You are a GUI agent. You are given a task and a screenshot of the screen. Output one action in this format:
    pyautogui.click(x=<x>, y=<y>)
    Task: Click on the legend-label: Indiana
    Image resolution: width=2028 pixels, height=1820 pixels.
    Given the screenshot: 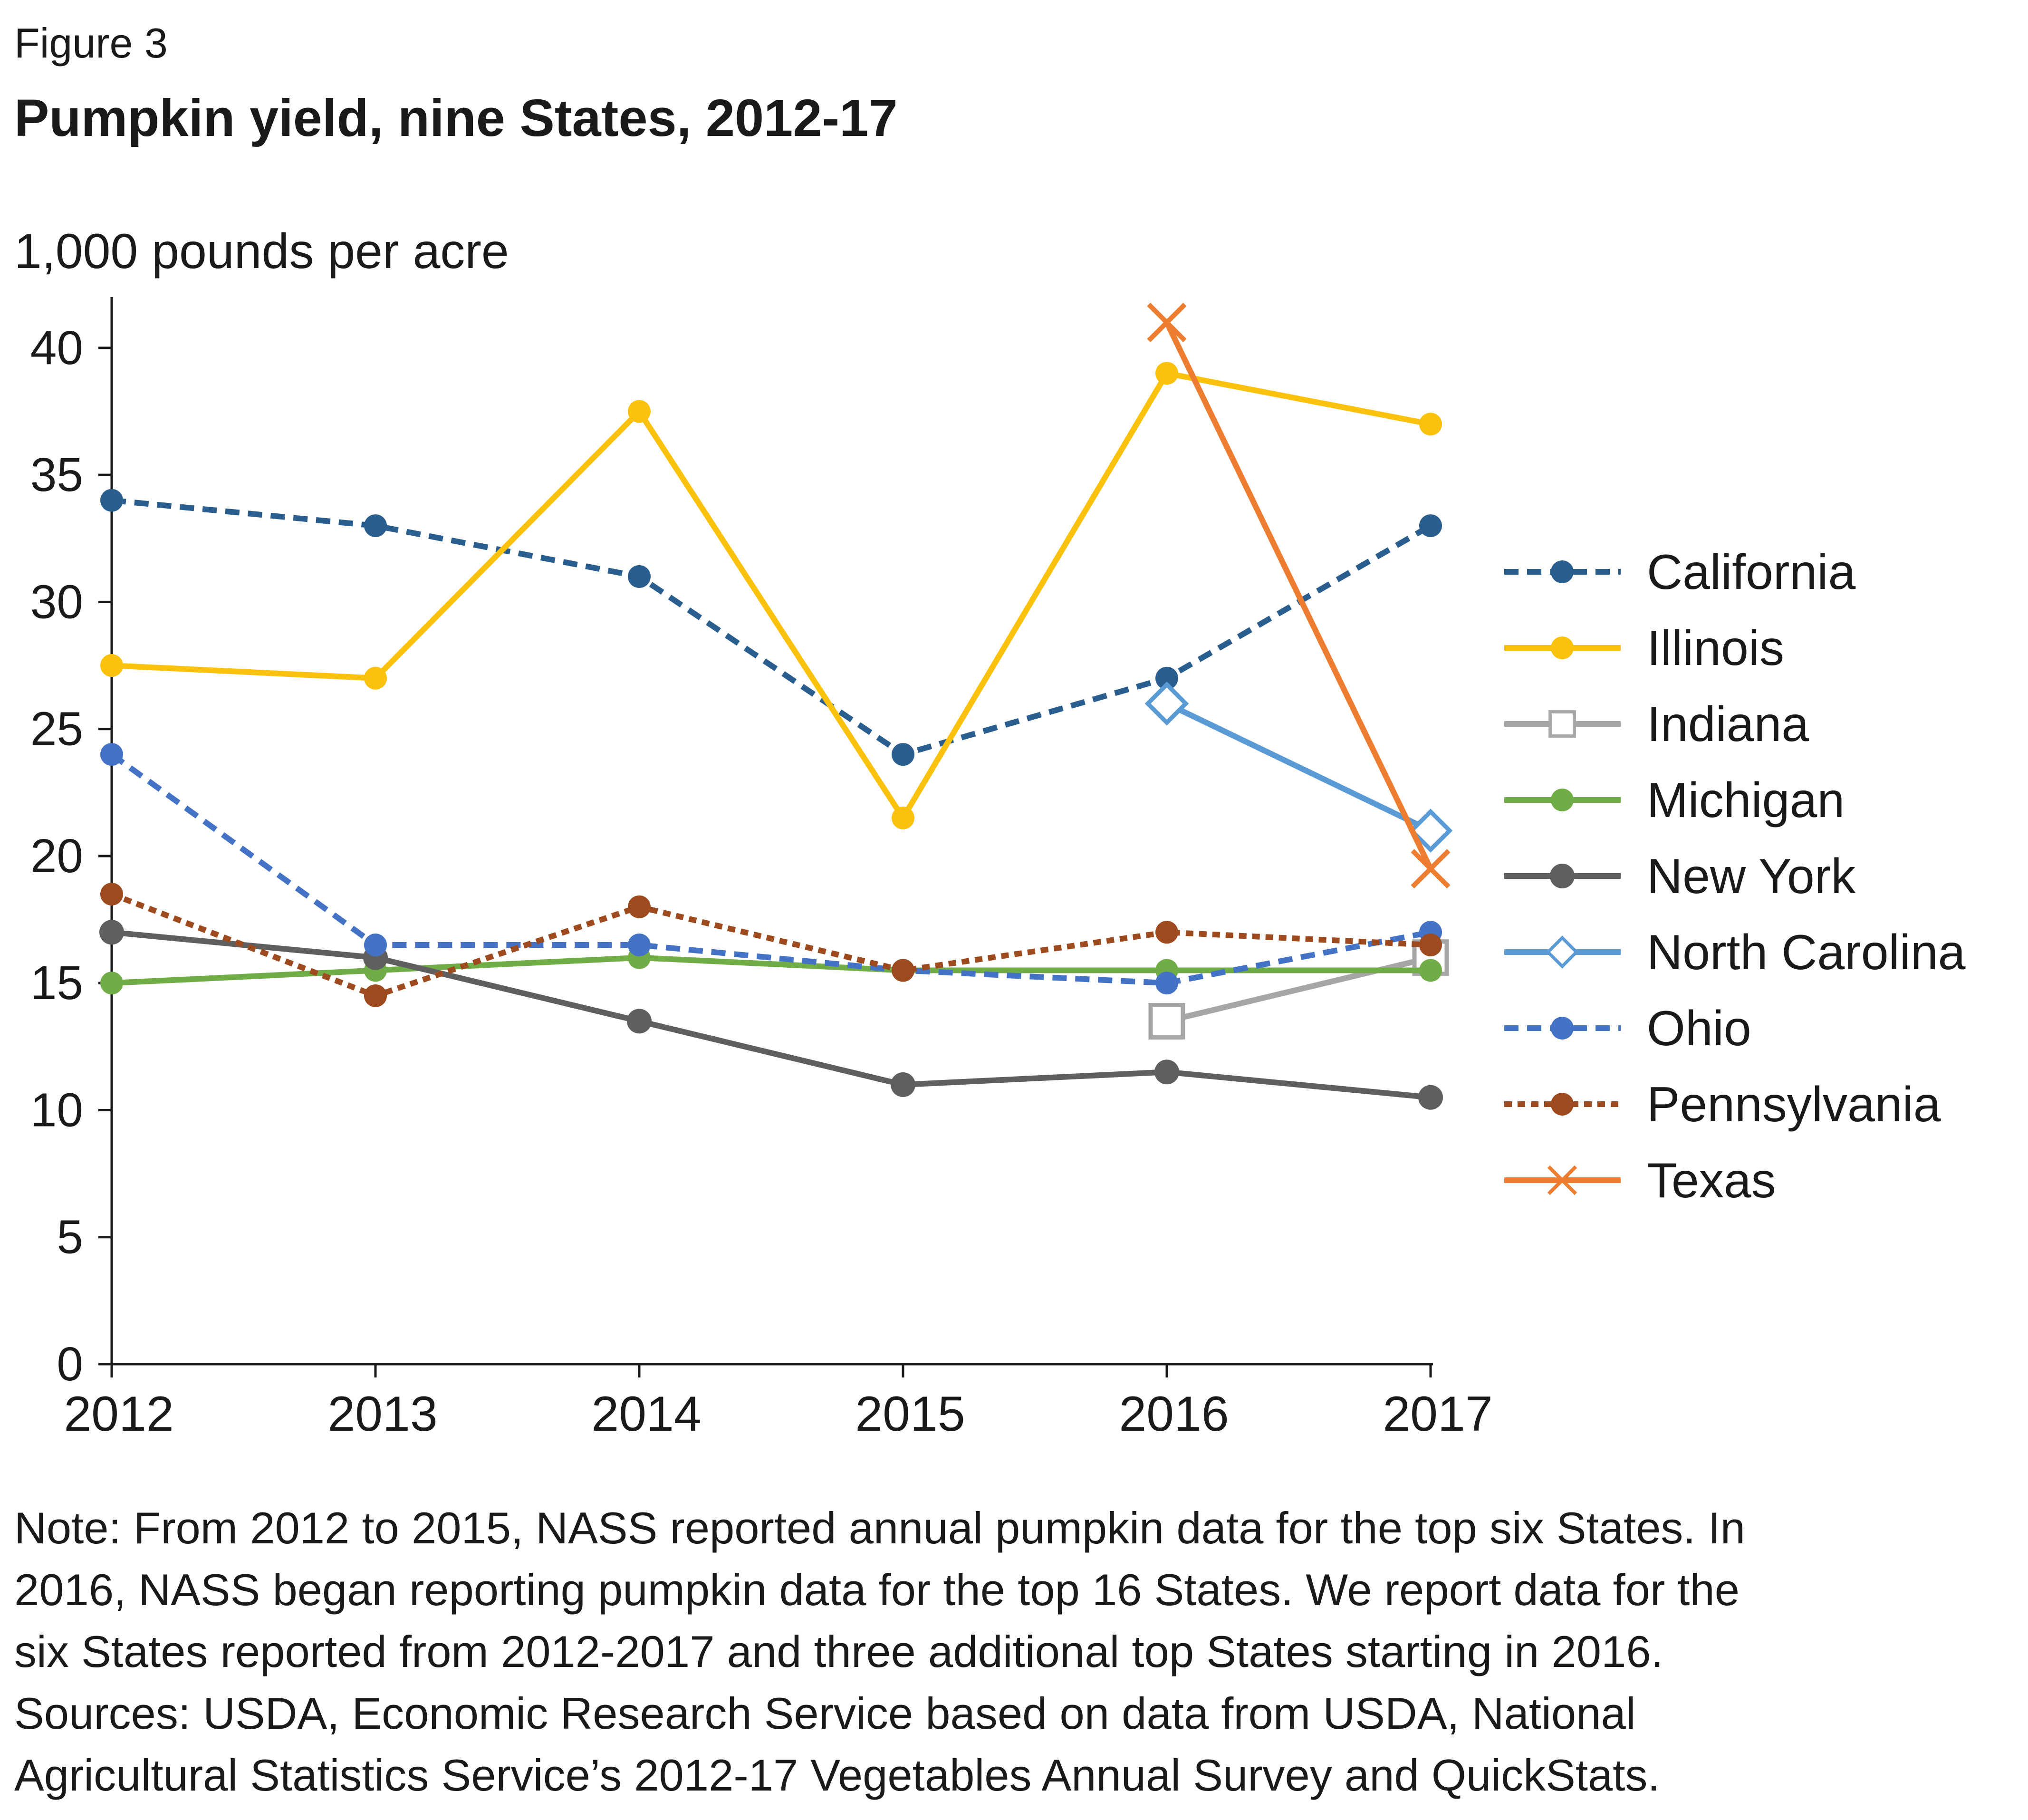 What is the action you would take?
    pyautogui.click(x=1728, y=724)
    